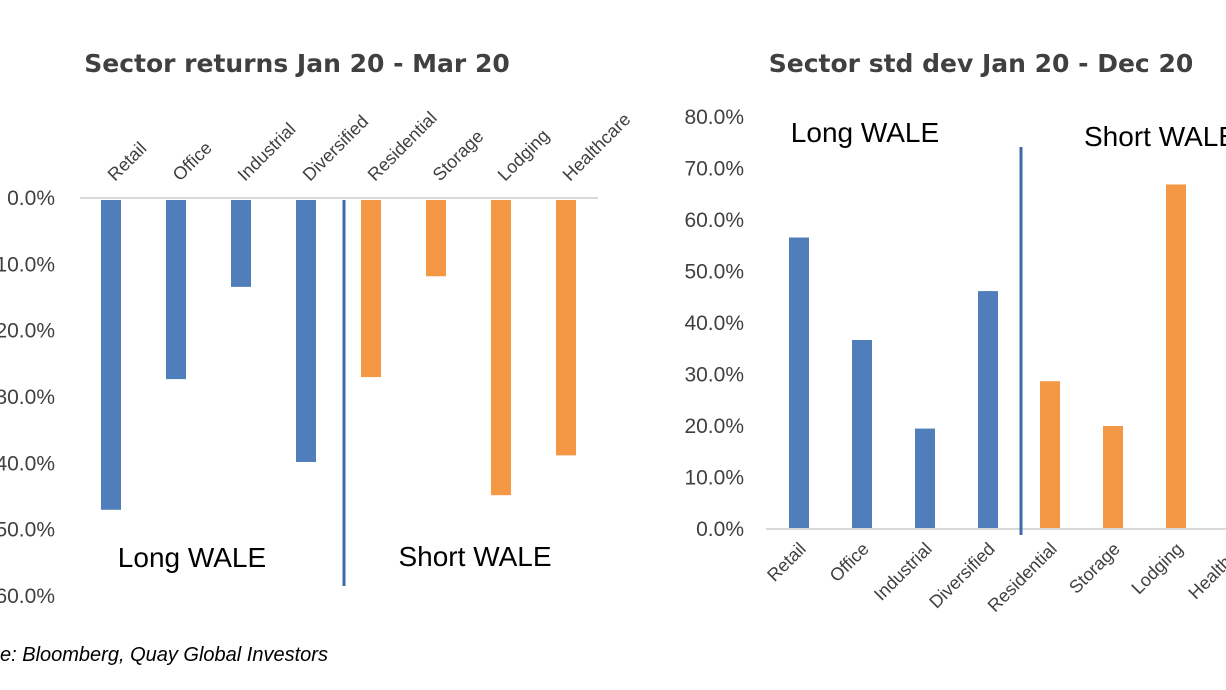  Describe the element at coordinates (1094, 568) in the screenshot. I see `stddev-category-label: Storage` at that location.